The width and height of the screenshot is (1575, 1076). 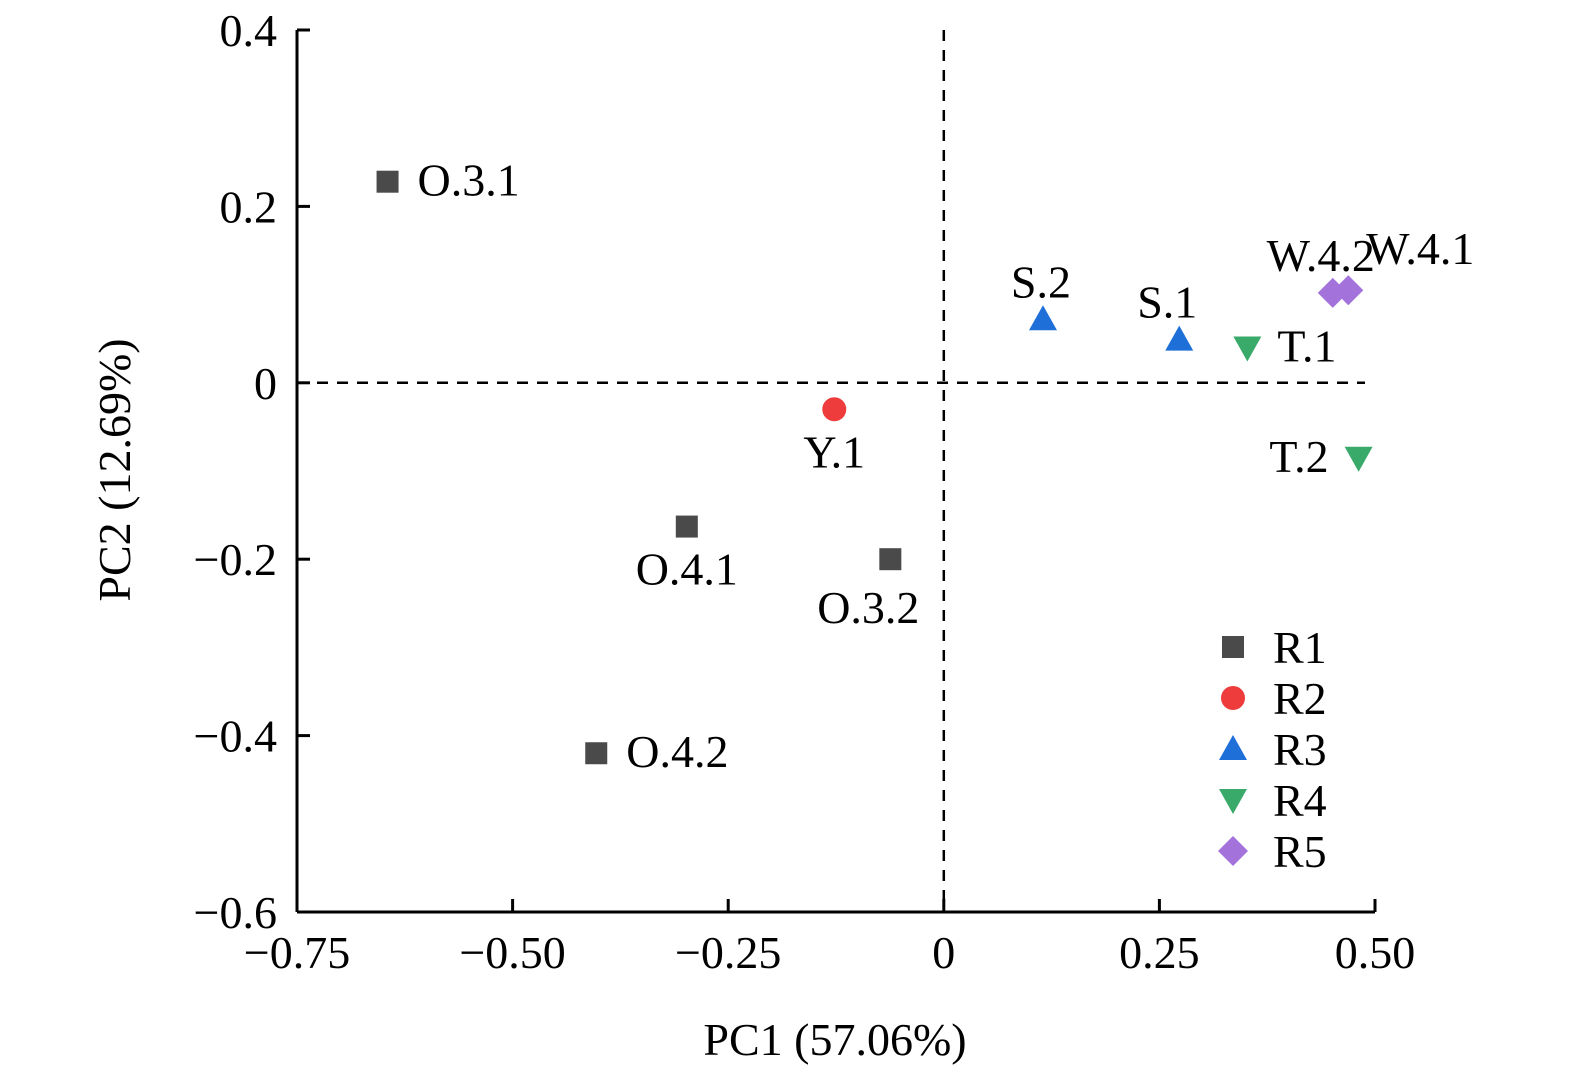 I want to click on point-label-s-2: S.2, so click(x=1041, y=281).